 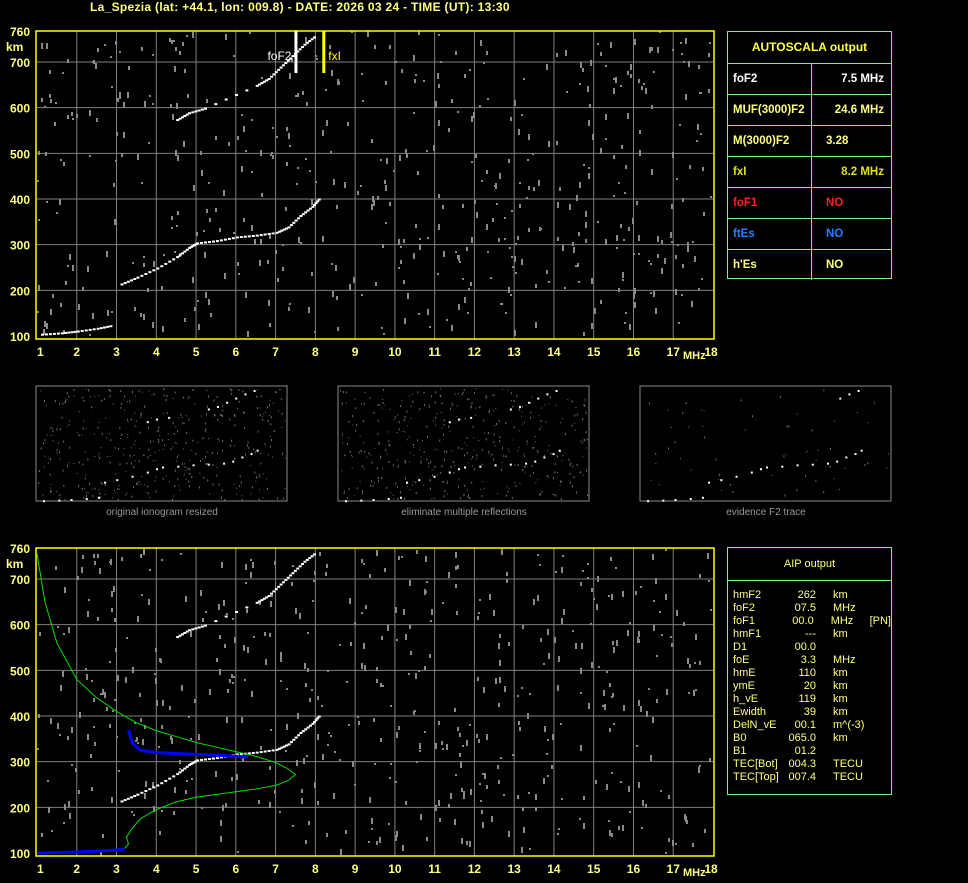 What do you see at coordinates (805, 751) in the screenshot?
I see `aip-value: 01.2` at bounding box center [805, 751].